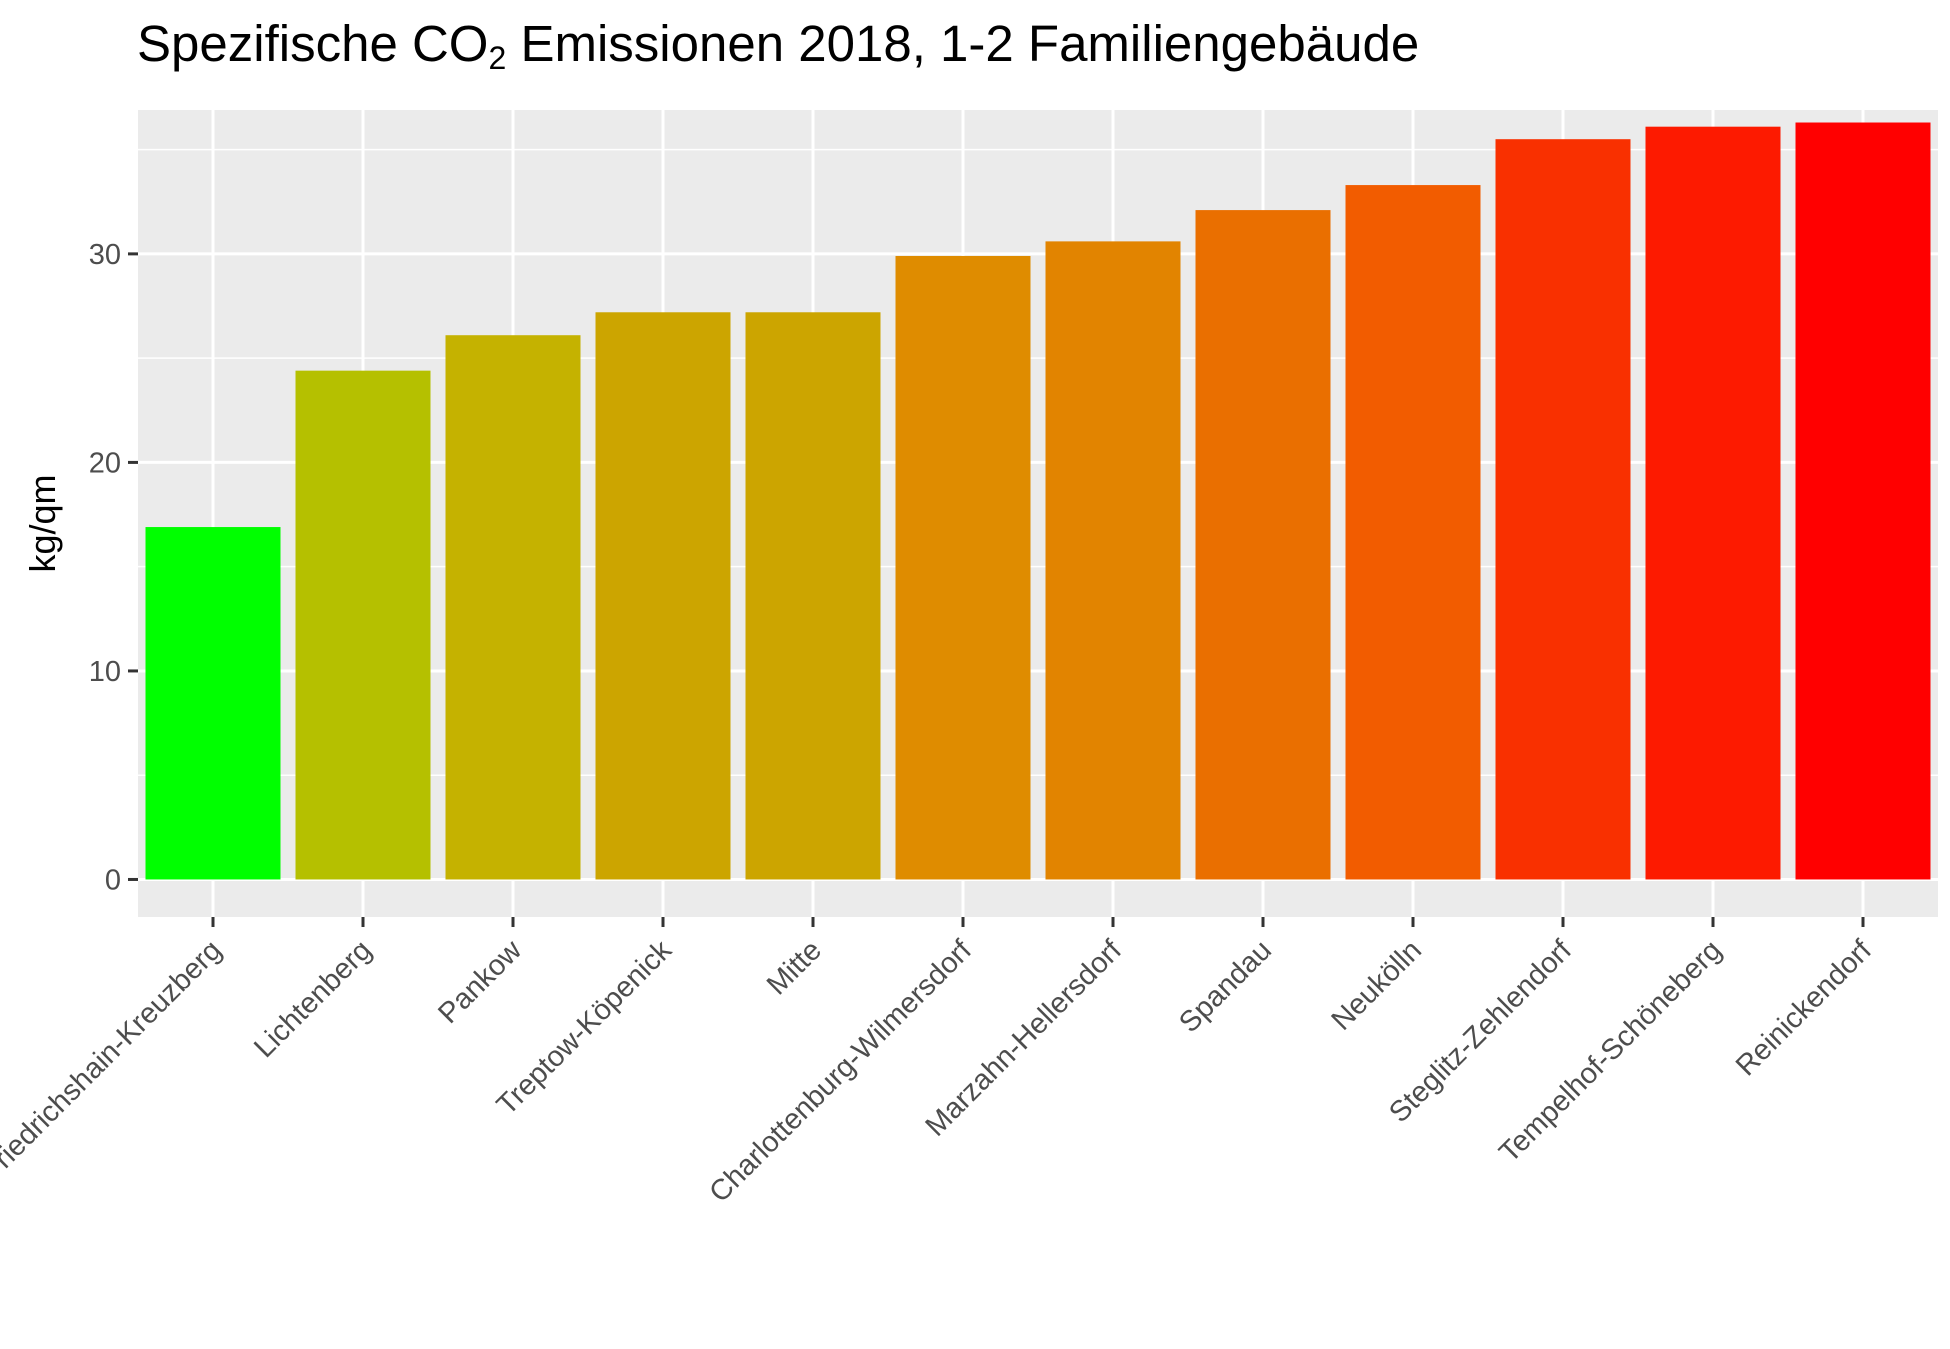  What do you see at coordinates (963, 43) in the screenshot?
I see `chart-title-suffix: Emissionen 2018, 1-2 Familiengebäude` at bounding box center [963, 43].